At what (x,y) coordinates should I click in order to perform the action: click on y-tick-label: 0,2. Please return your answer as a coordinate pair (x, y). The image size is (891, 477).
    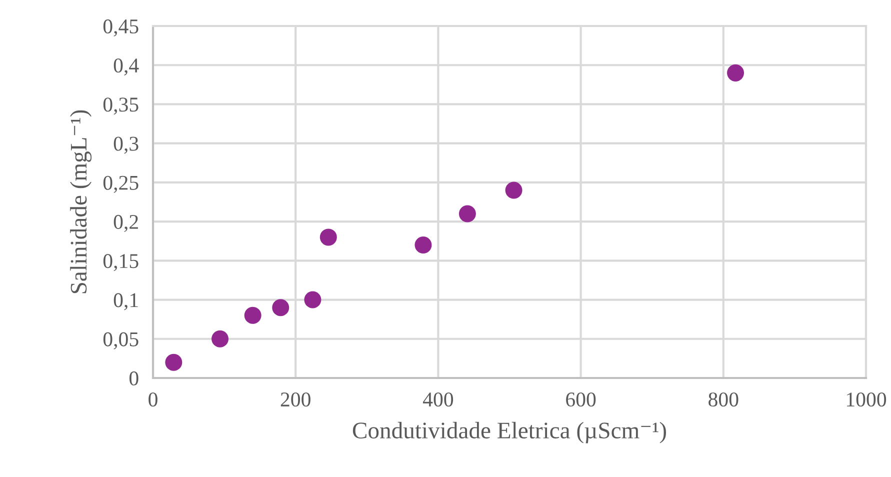
    Looking at the image, I should click on (126, 223).